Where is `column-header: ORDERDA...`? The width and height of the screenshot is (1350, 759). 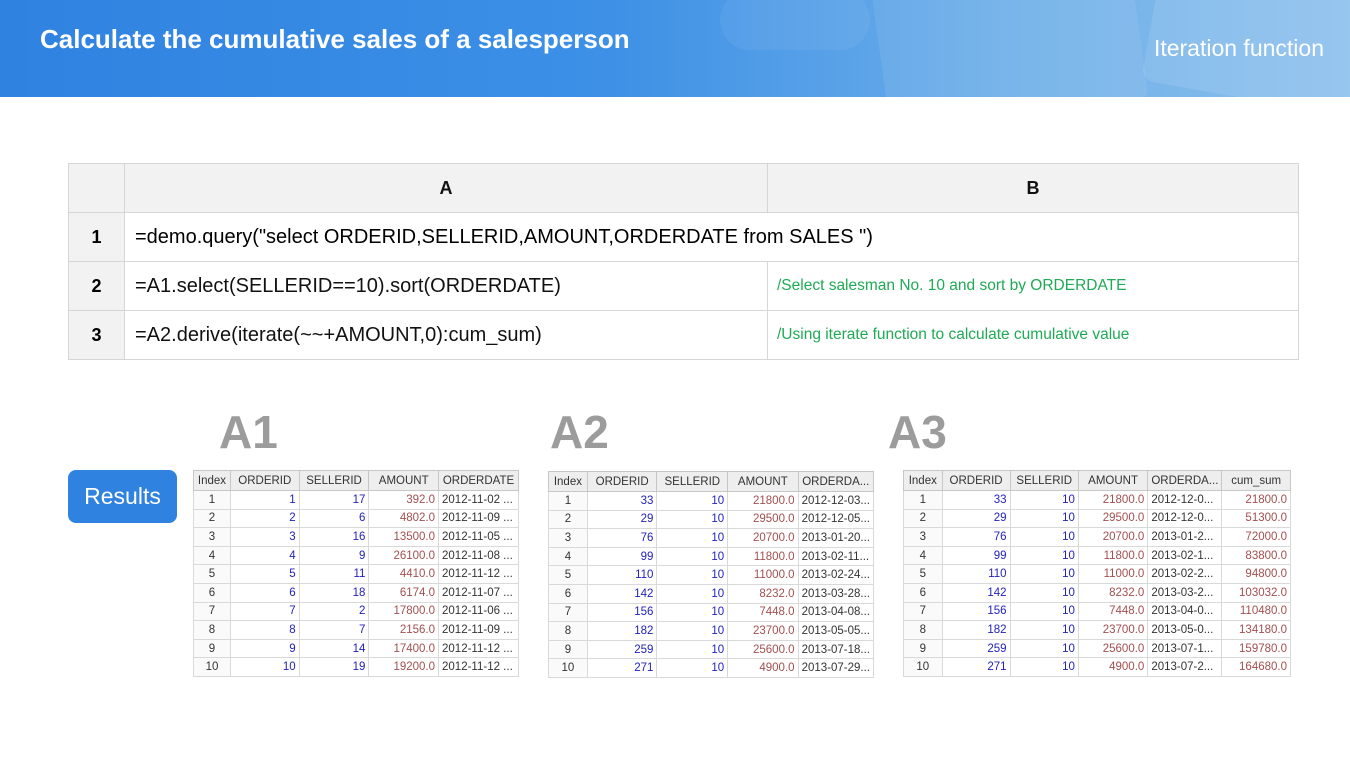
column-header: ORDERDA... is located at coordinates (836, 481).